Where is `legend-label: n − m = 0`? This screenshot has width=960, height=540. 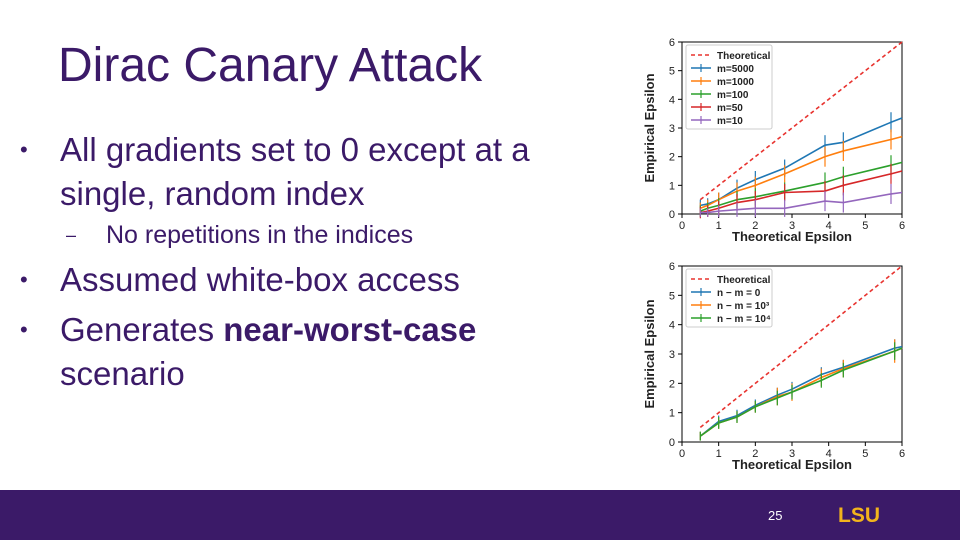 legend-label: n − m = 0 is located at coordinates (739, 293).